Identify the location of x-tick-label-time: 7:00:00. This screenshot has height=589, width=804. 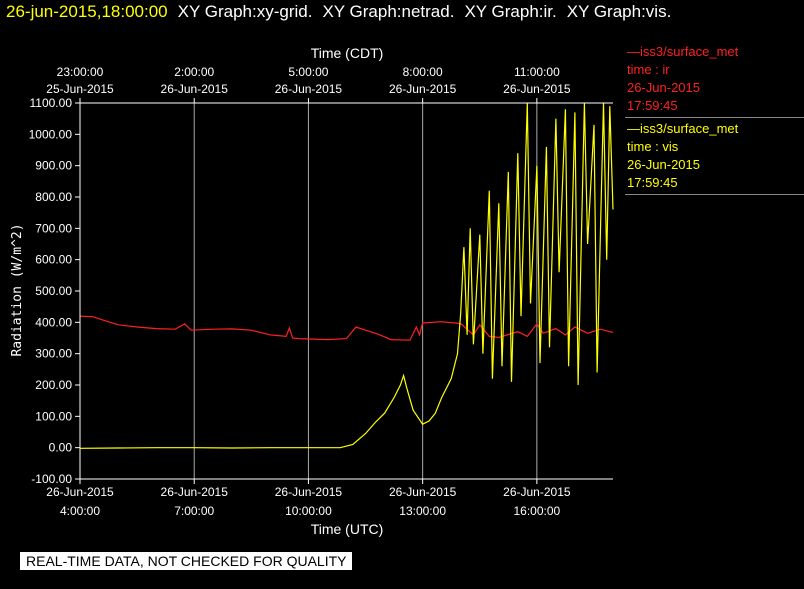
(194, 511).